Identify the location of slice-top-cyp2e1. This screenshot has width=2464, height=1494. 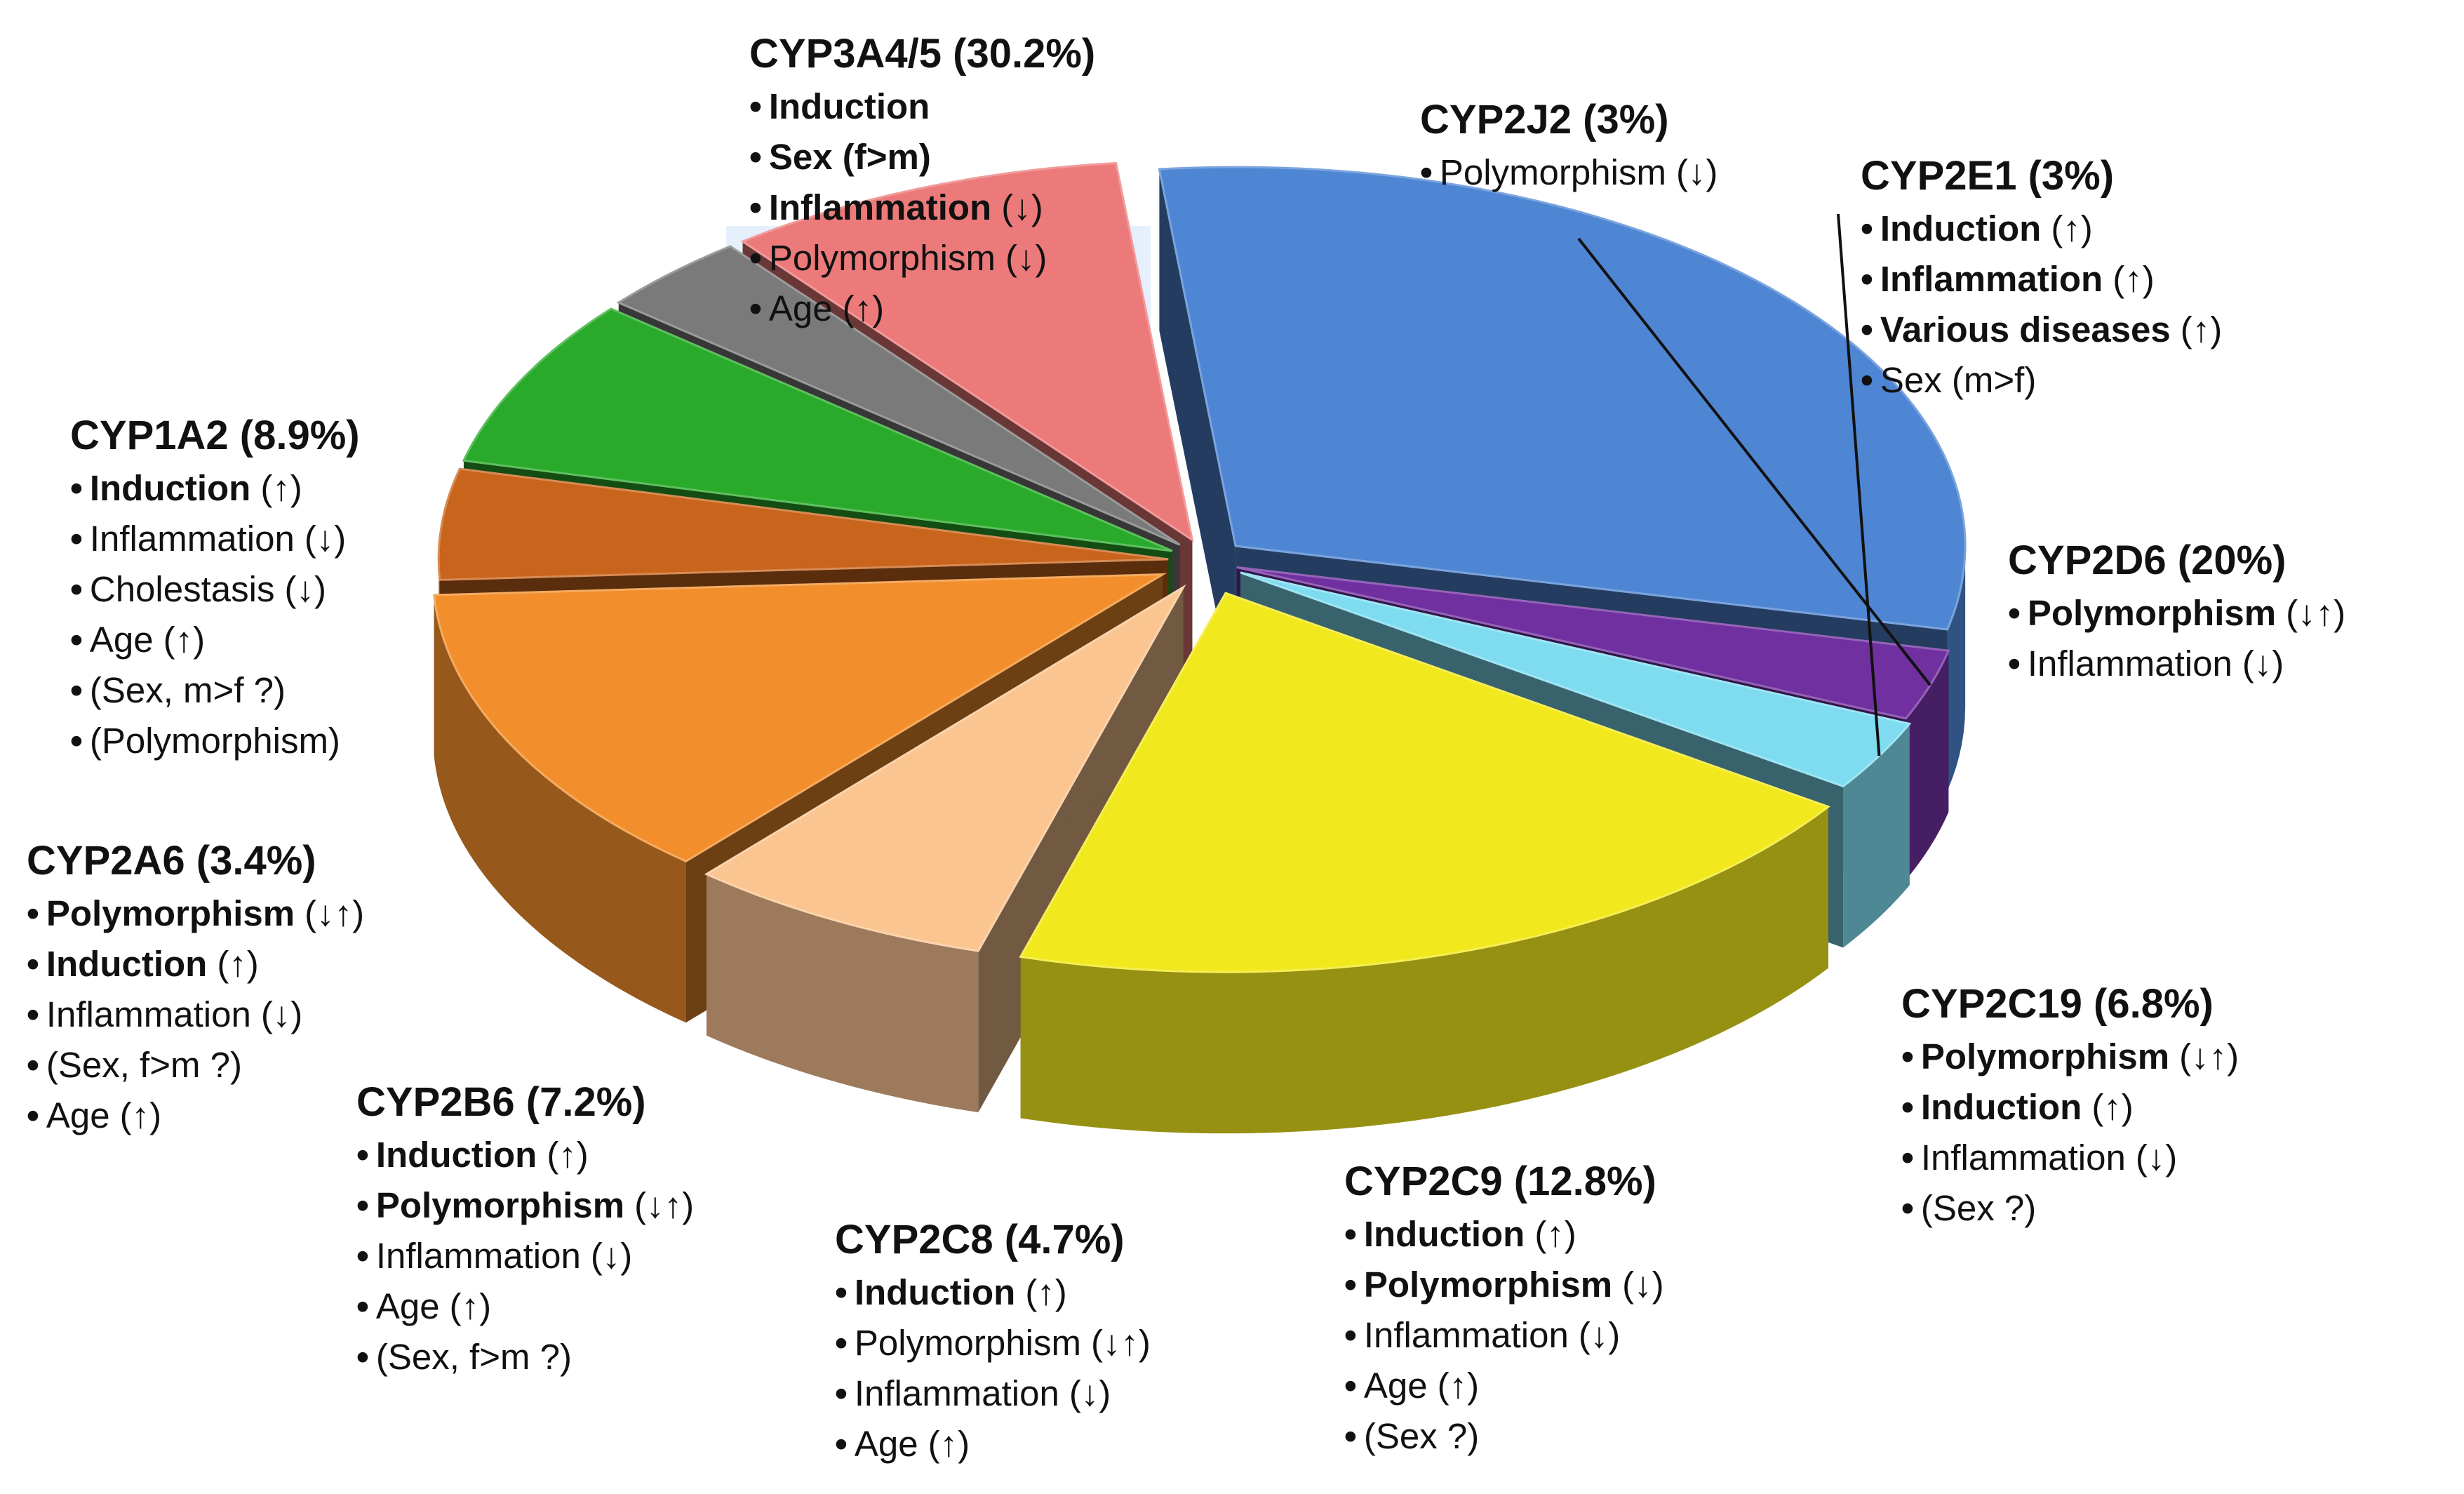
(1576, 679).